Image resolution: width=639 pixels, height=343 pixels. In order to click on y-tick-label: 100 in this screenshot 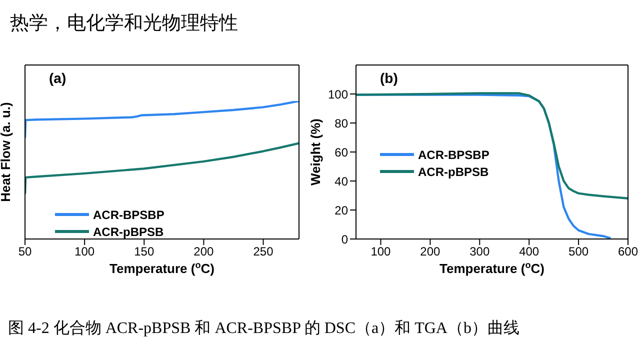, I will do `click(338, 94)`.